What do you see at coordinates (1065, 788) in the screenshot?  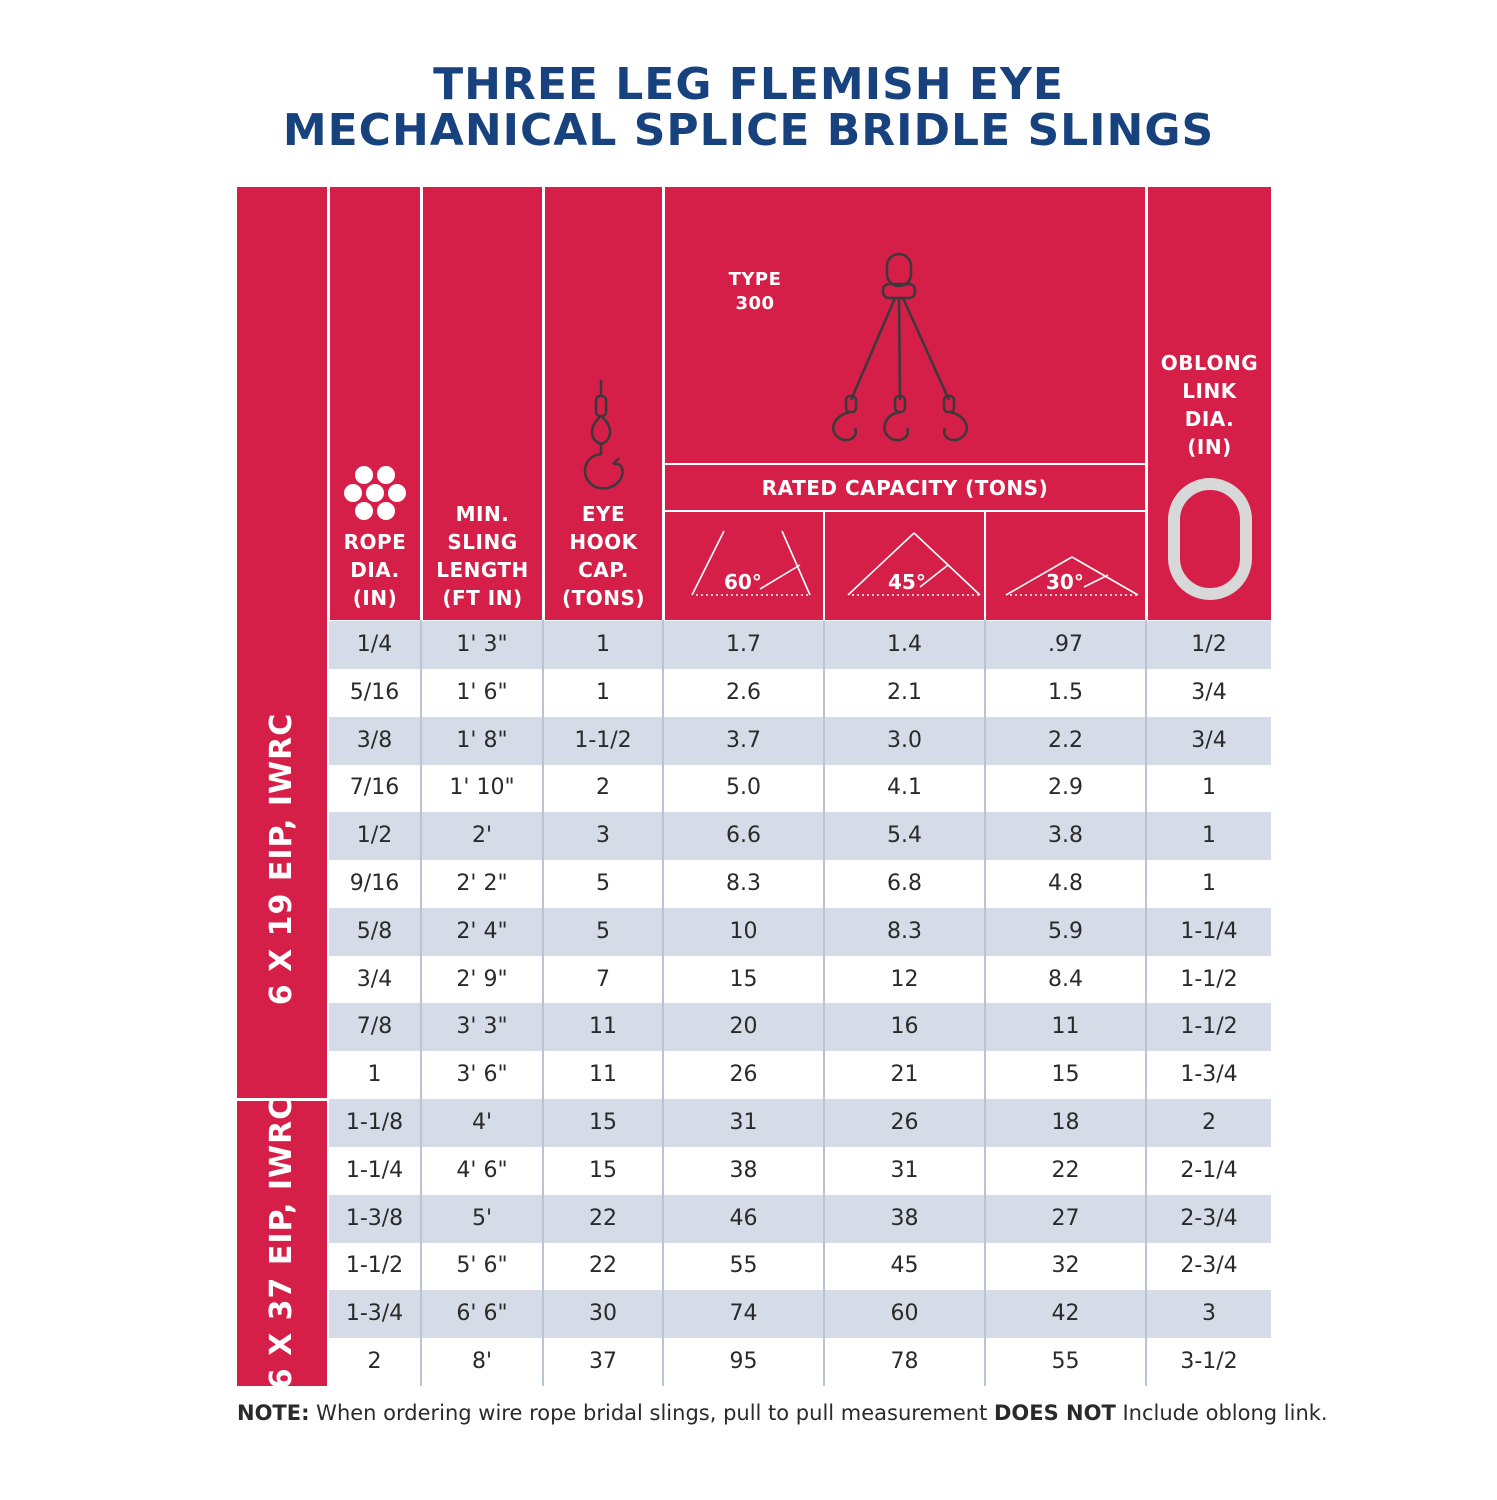 I see `table-cell: 2.9` at bounding box center [1065, 788].